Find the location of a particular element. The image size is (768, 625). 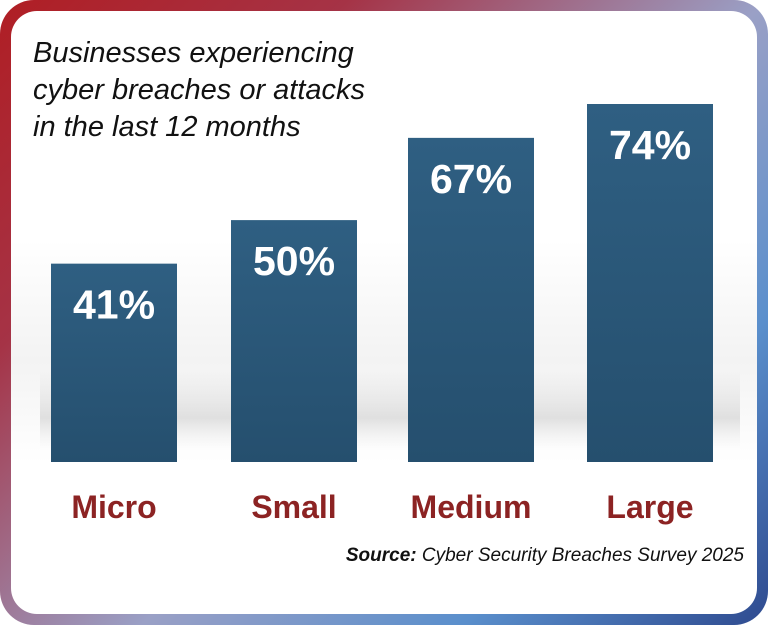

bar-value-label-small: 50% is located at coordinates (294, 261).